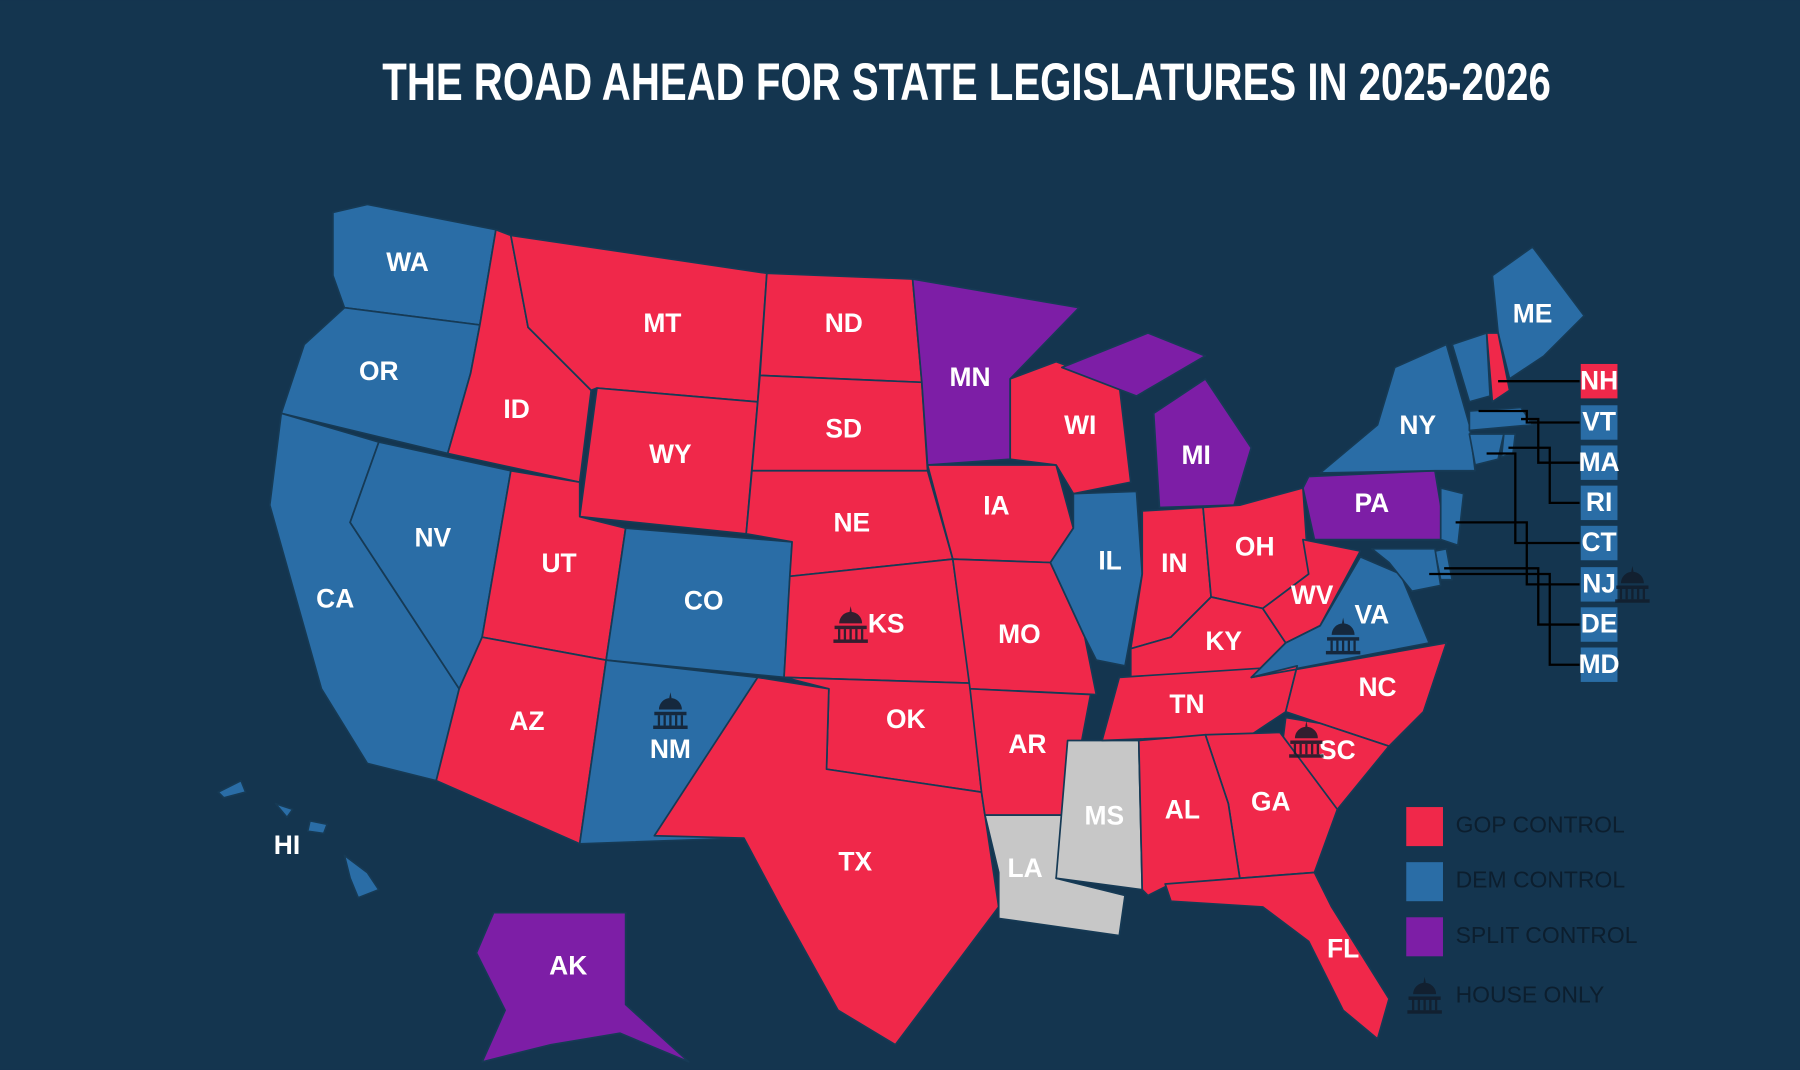  I want to click on state-label: MD, so click(1599, 664).